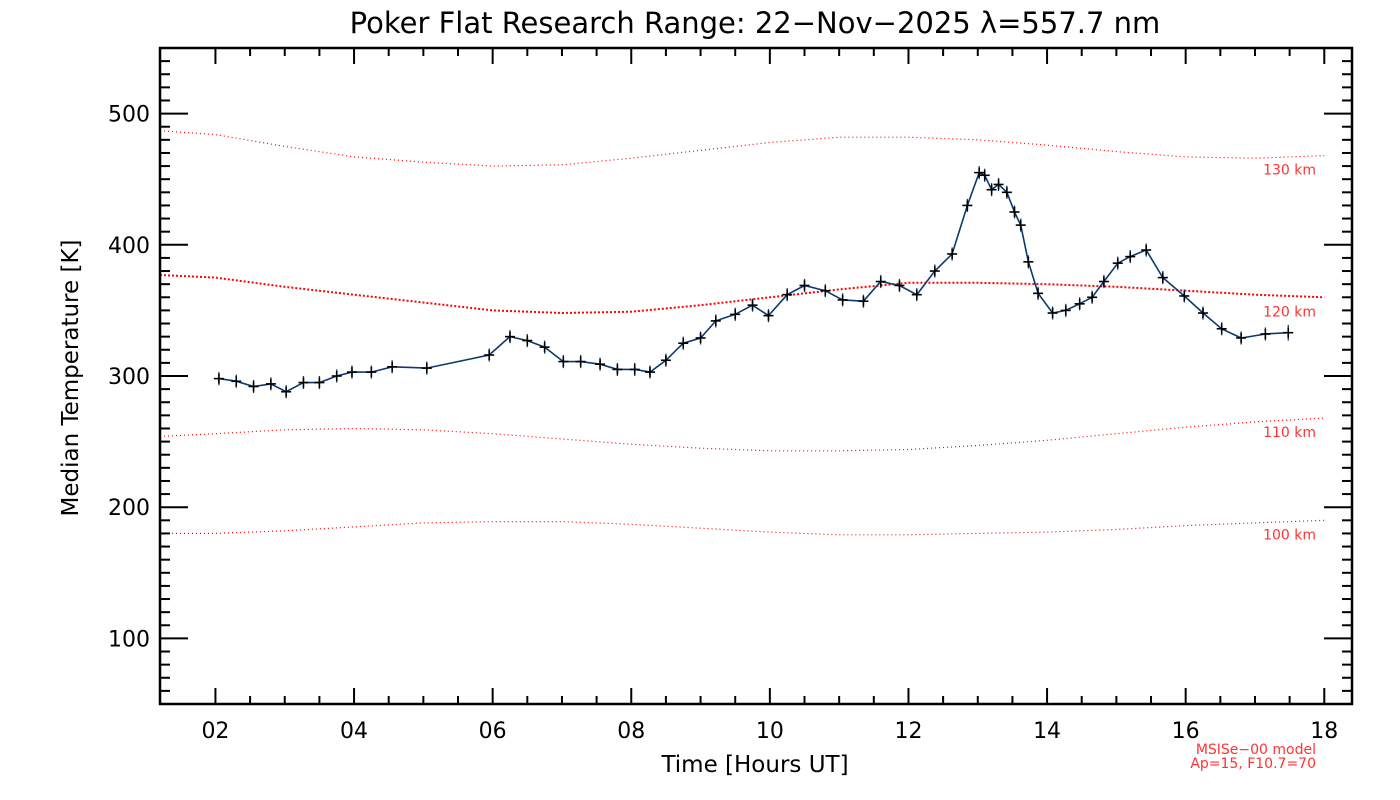 Image resolution: width=1400 pixels, height=800 pixels. Describe the element at coordinates (631, 731) in the screenshot. I see `x-tick-label: 08` at that location.